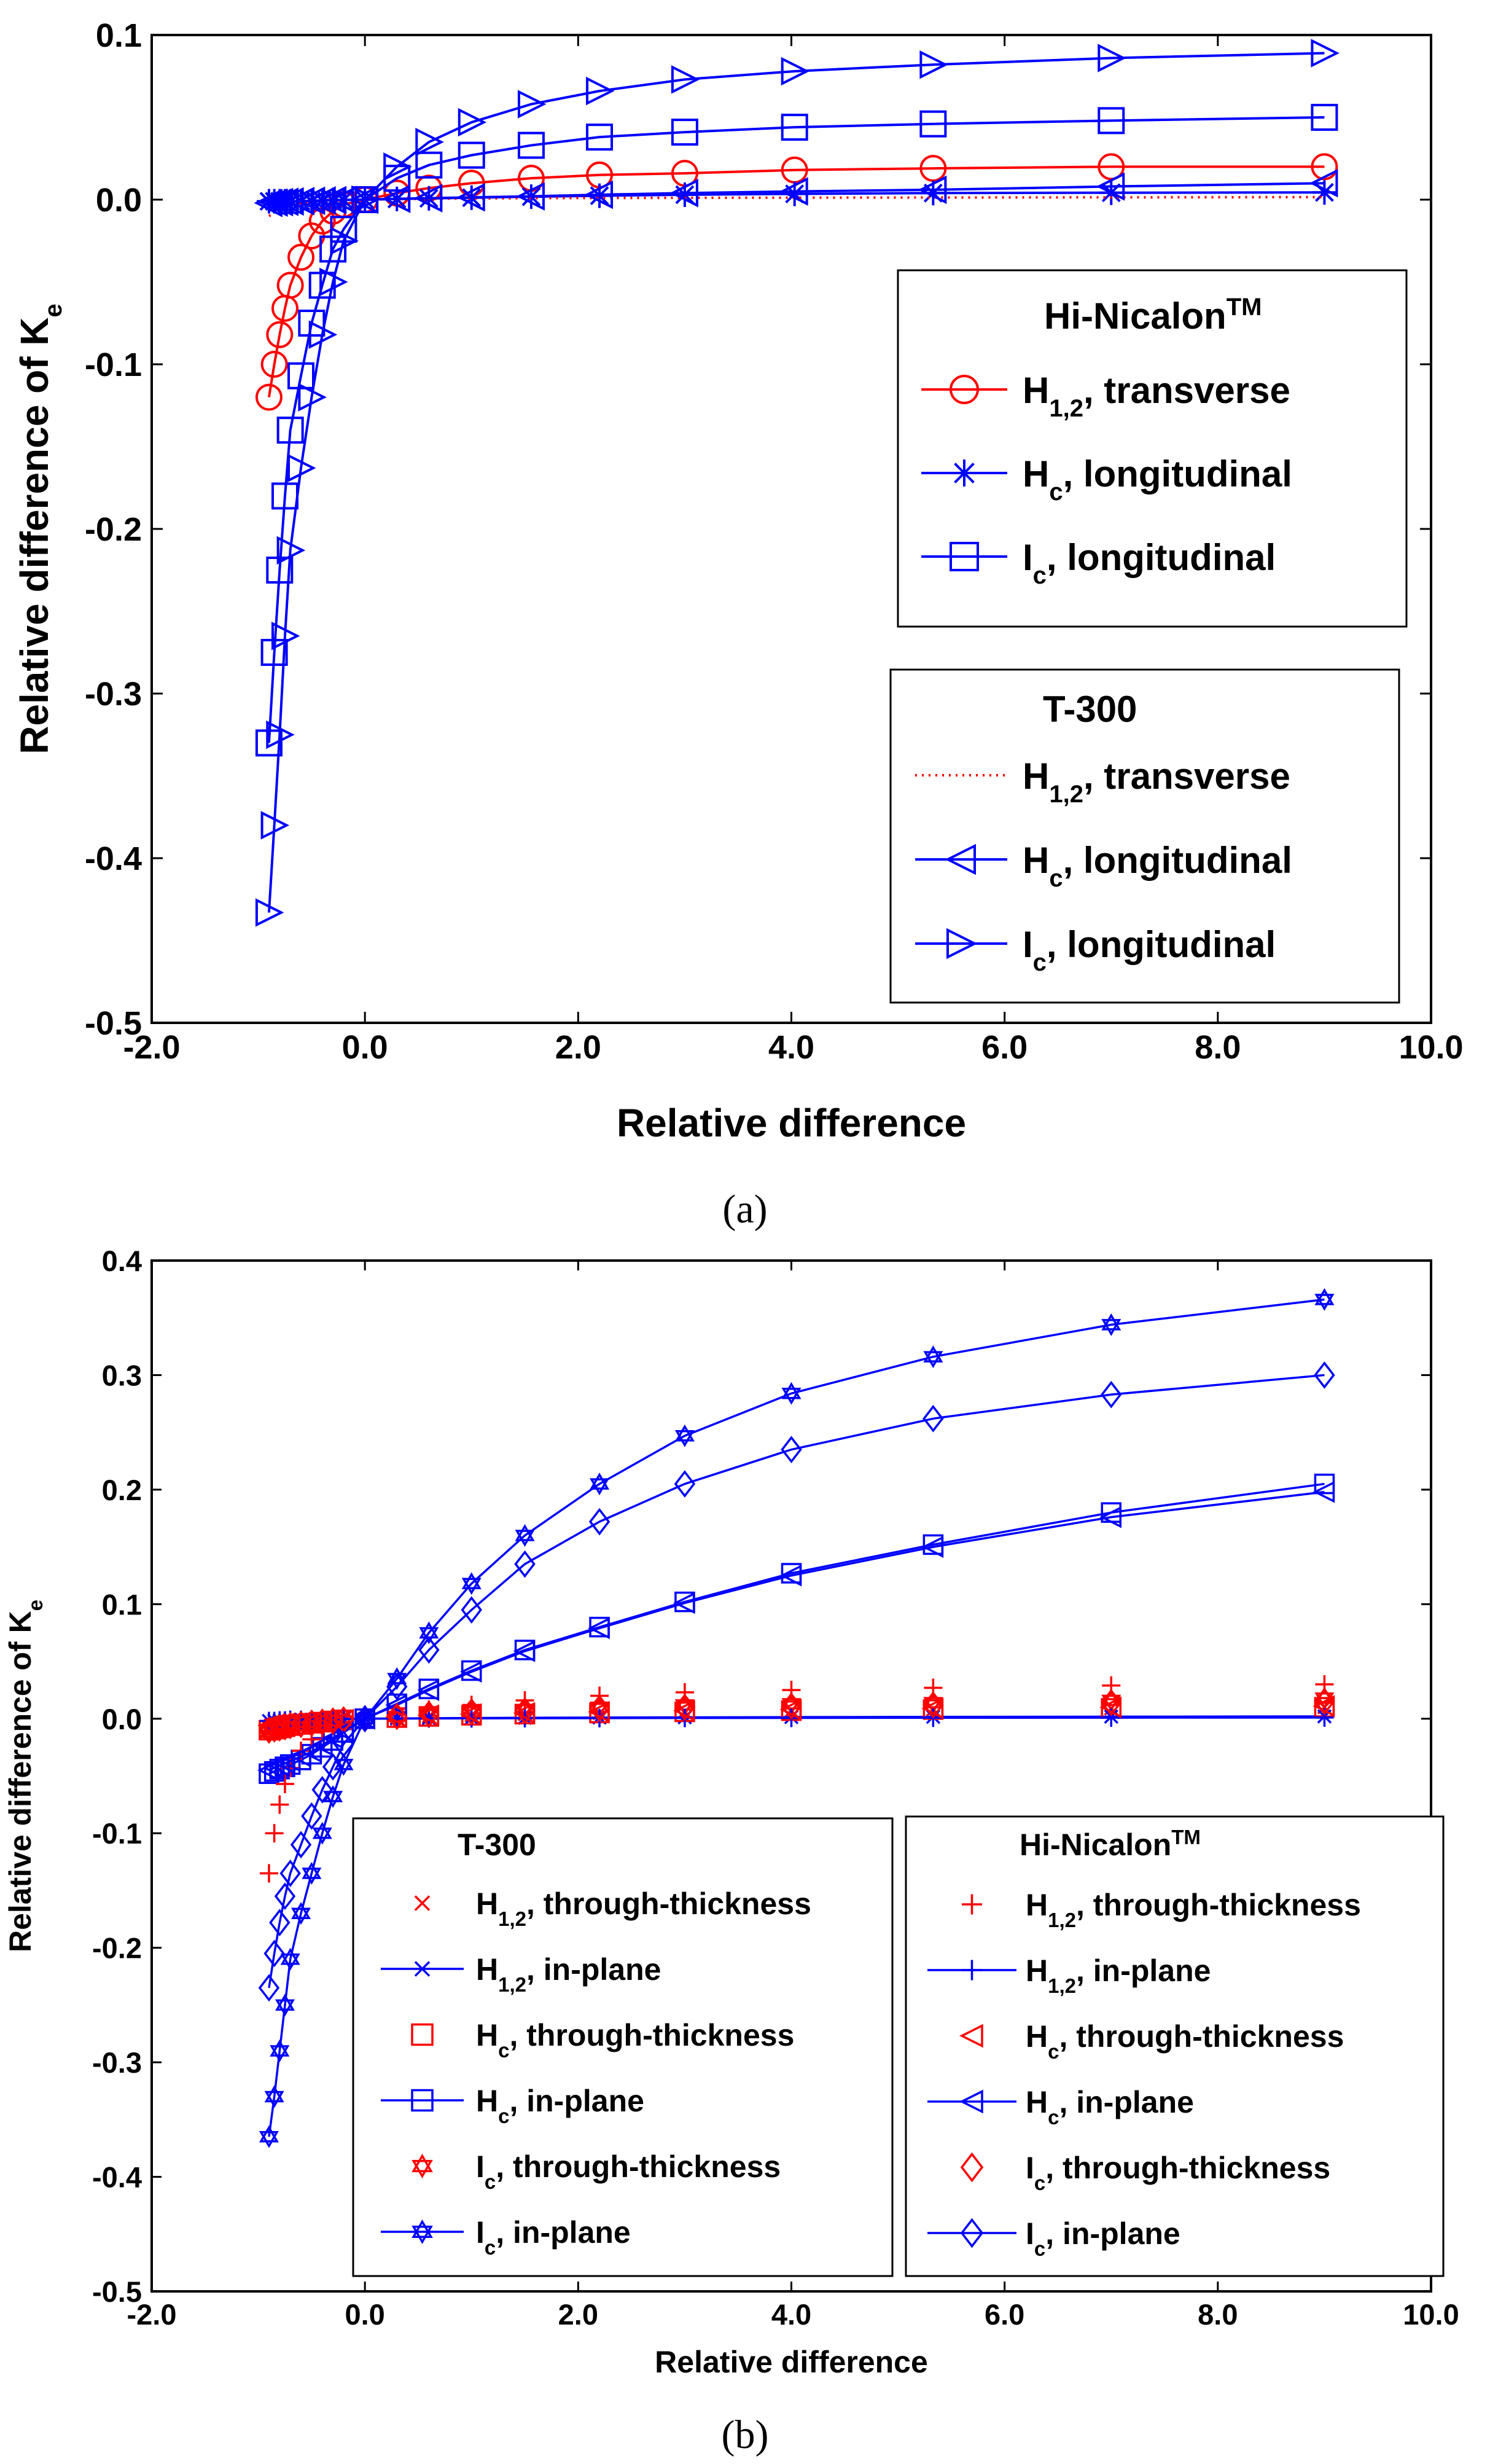 Image resolution: width=1490 pixels, height=2464 pixels. Describe the element at coordinates (1069, 1975) in the screenshot. I see `legend-entry: H1,2, in-plane` at that location.